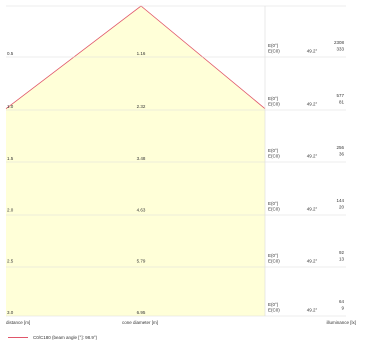 Image resolution: width=370 pixels, height=345 pixels. I want to click on legend-swatch, so click(18, 337).